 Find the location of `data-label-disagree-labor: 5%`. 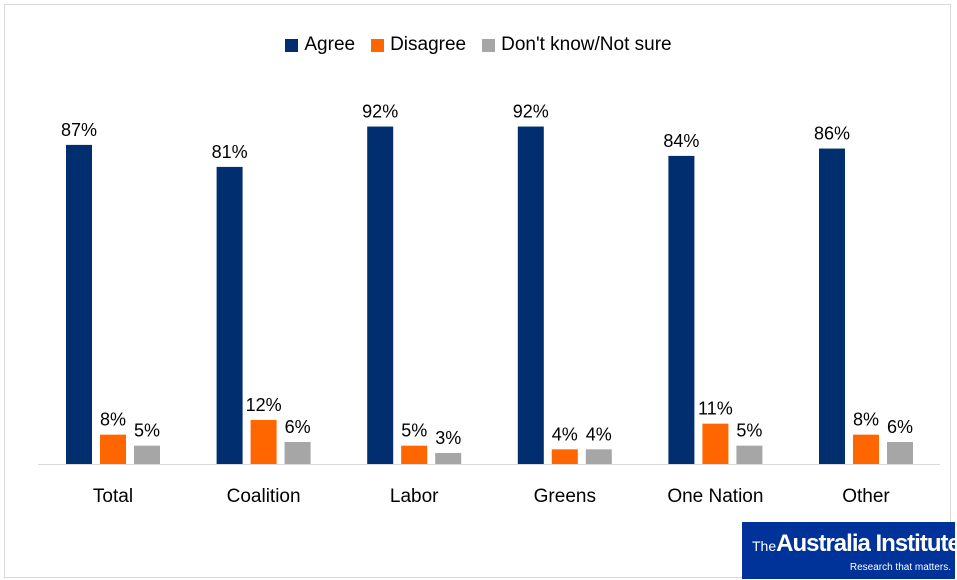

data-label-disagree-labor: 5% is located at coordinates (414, 431).